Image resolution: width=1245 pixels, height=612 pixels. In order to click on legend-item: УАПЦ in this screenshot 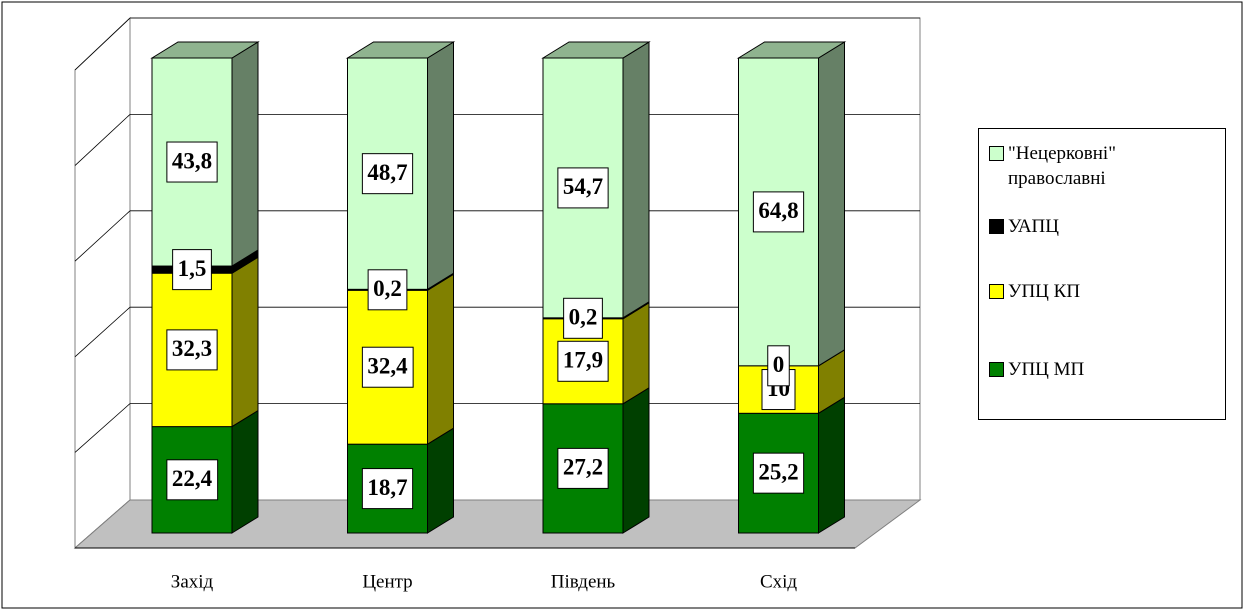, I will do `click(1104, 226)`.